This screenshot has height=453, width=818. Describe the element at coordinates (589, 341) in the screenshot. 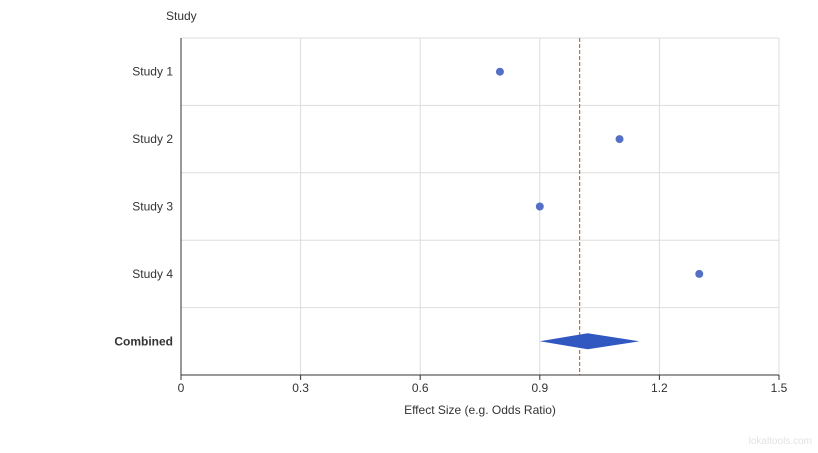

I see `combined-diamond` at that location.